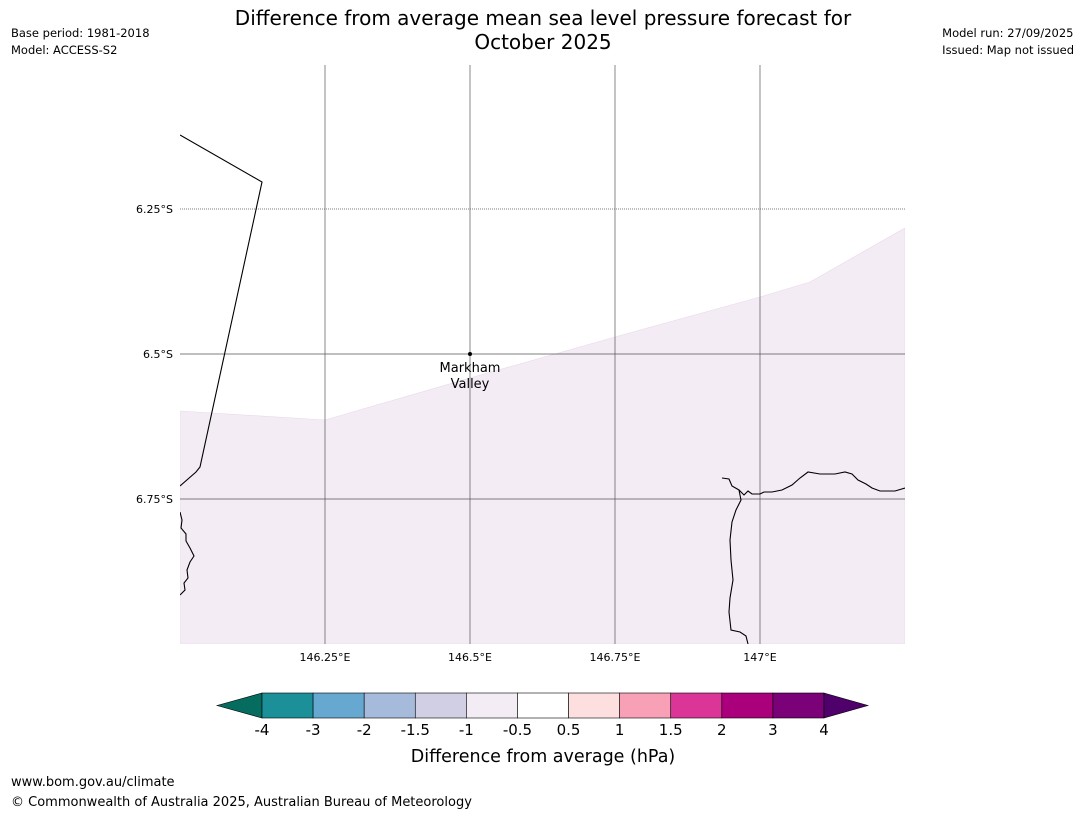 This screenshot has height=816, width=1085. I want to click on lat-label: 6.75°S, so click(154, 499).